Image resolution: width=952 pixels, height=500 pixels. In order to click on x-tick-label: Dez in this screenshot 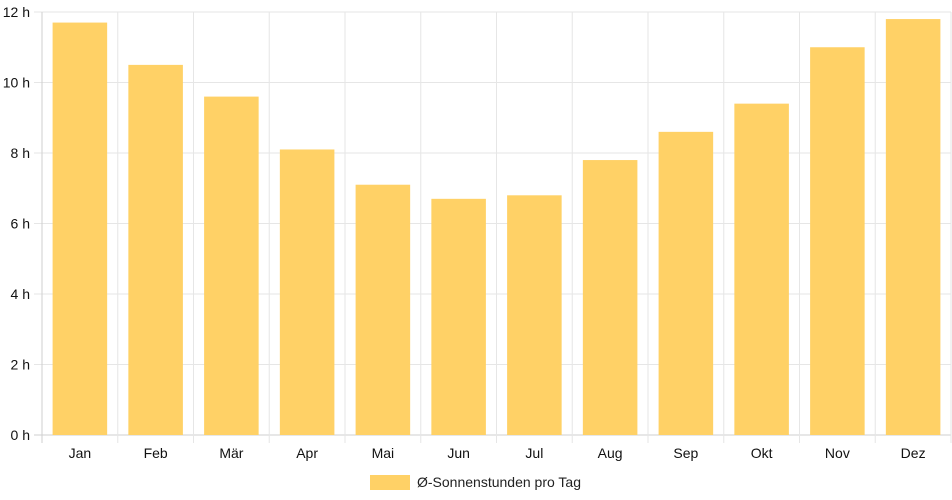, I will do `click(913, 453)`.